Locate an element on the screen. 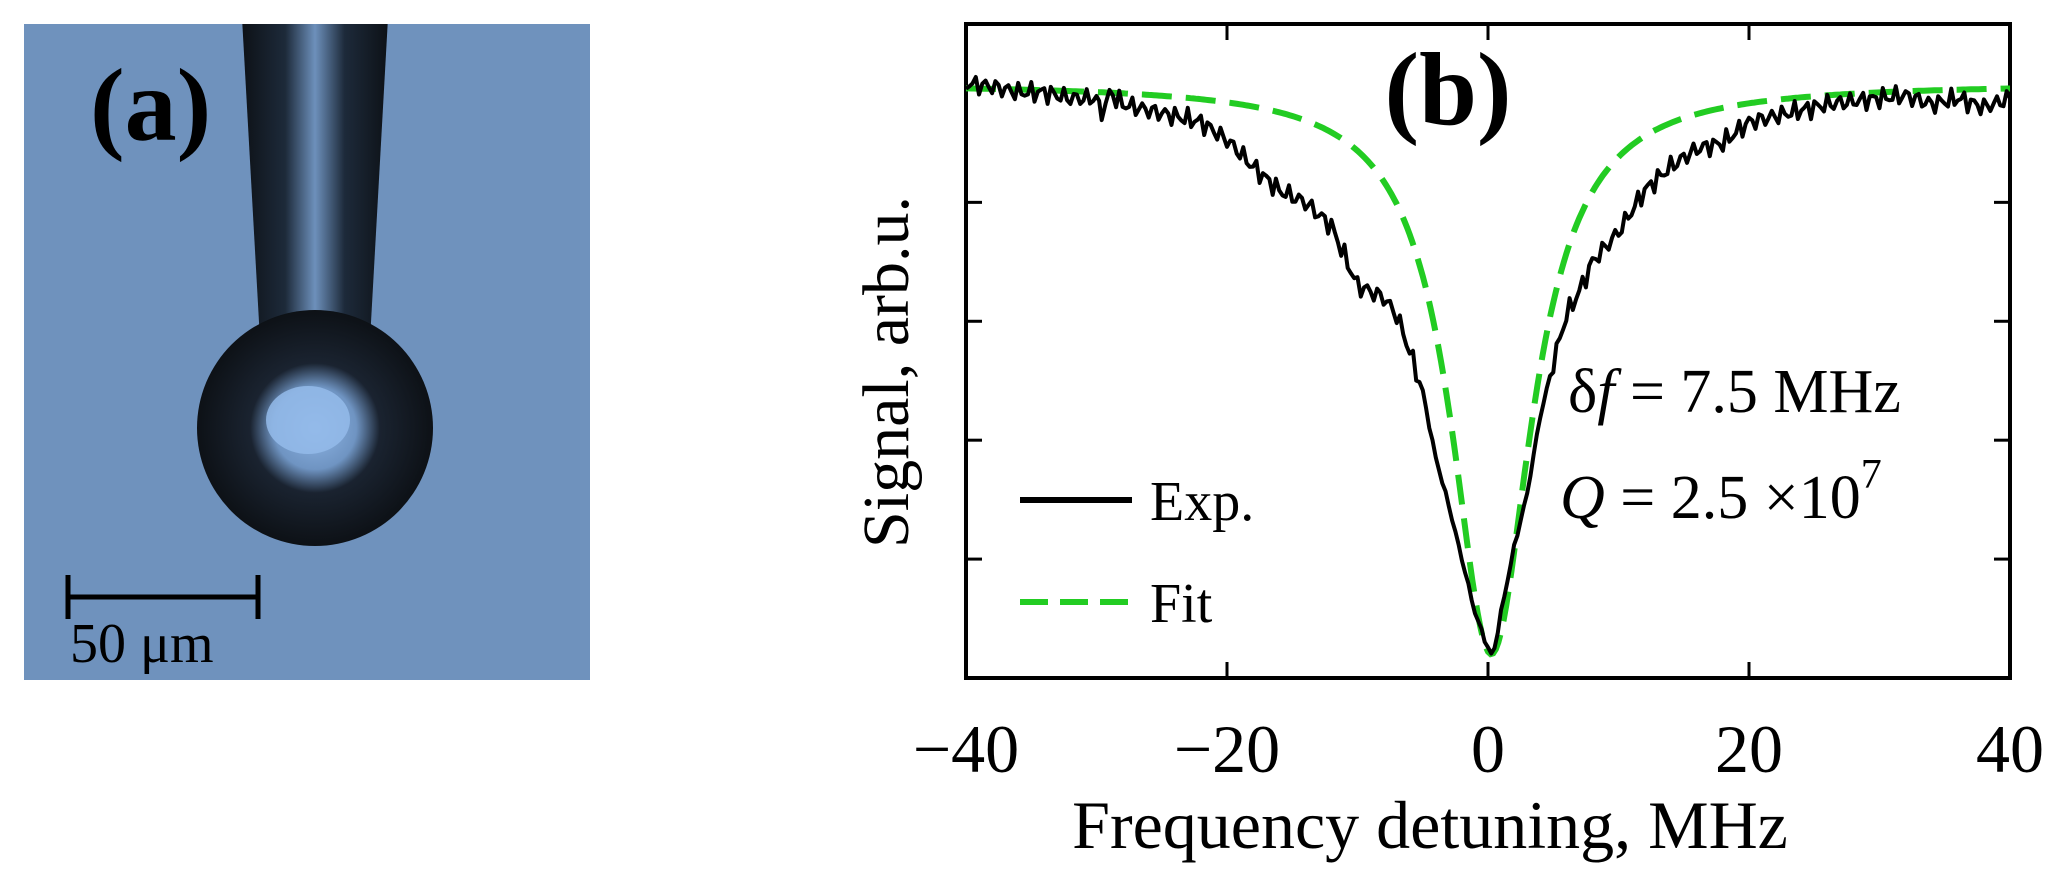 The height and width of the screenshot is (873, 2050). x-tick-labels: −40 −20 0 20 40 is located at coordinates (1478, 749).